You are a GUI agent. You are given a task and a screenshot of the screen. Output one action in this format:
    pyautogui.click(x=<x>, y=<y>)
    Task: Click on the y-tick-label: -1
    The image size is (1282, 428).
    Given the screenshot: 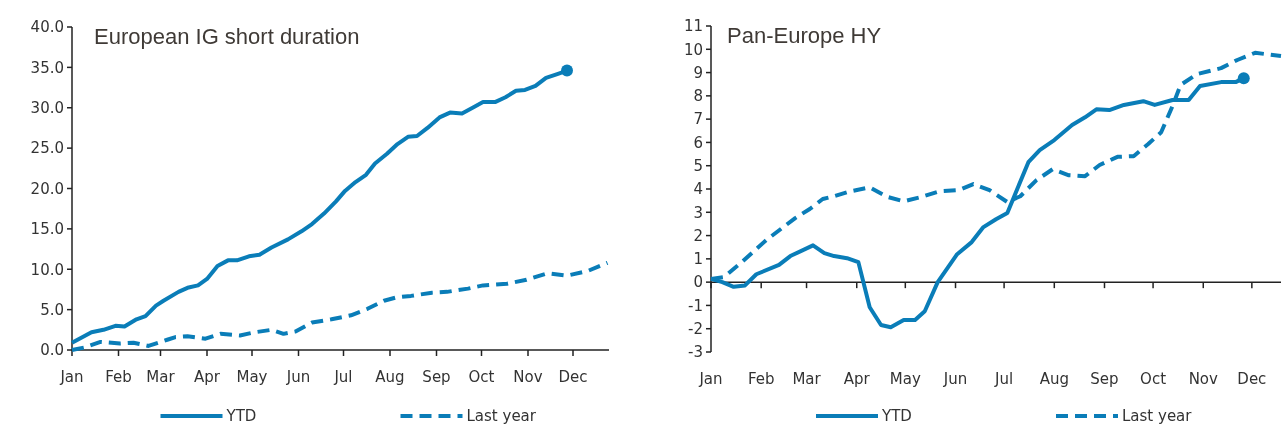 What is the action you would take?
    pyautogui.click(x=695, y=305)
    